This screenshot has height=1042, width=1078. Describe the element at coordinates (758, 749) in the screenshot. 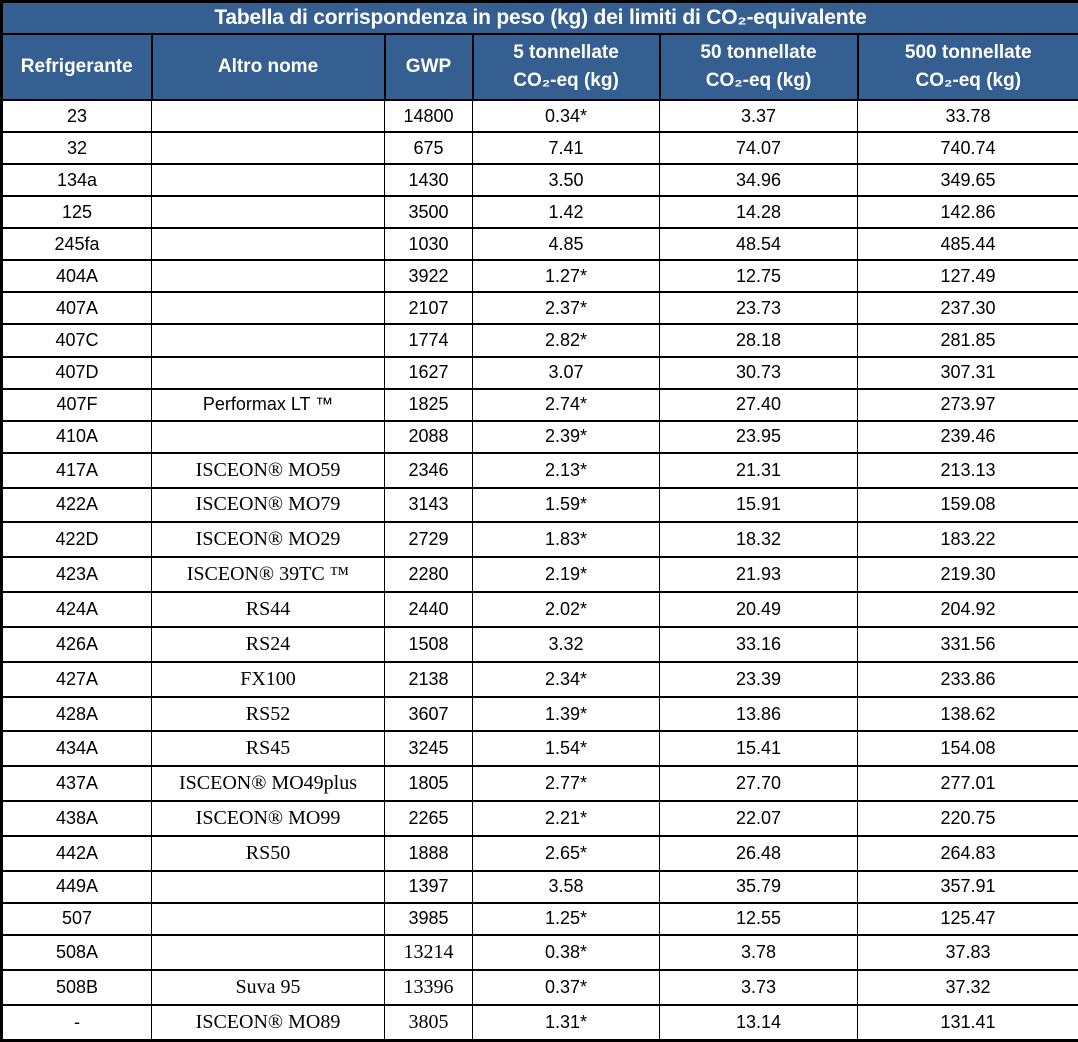

I see `cell-co2eq-50t: 15.41` at that location.